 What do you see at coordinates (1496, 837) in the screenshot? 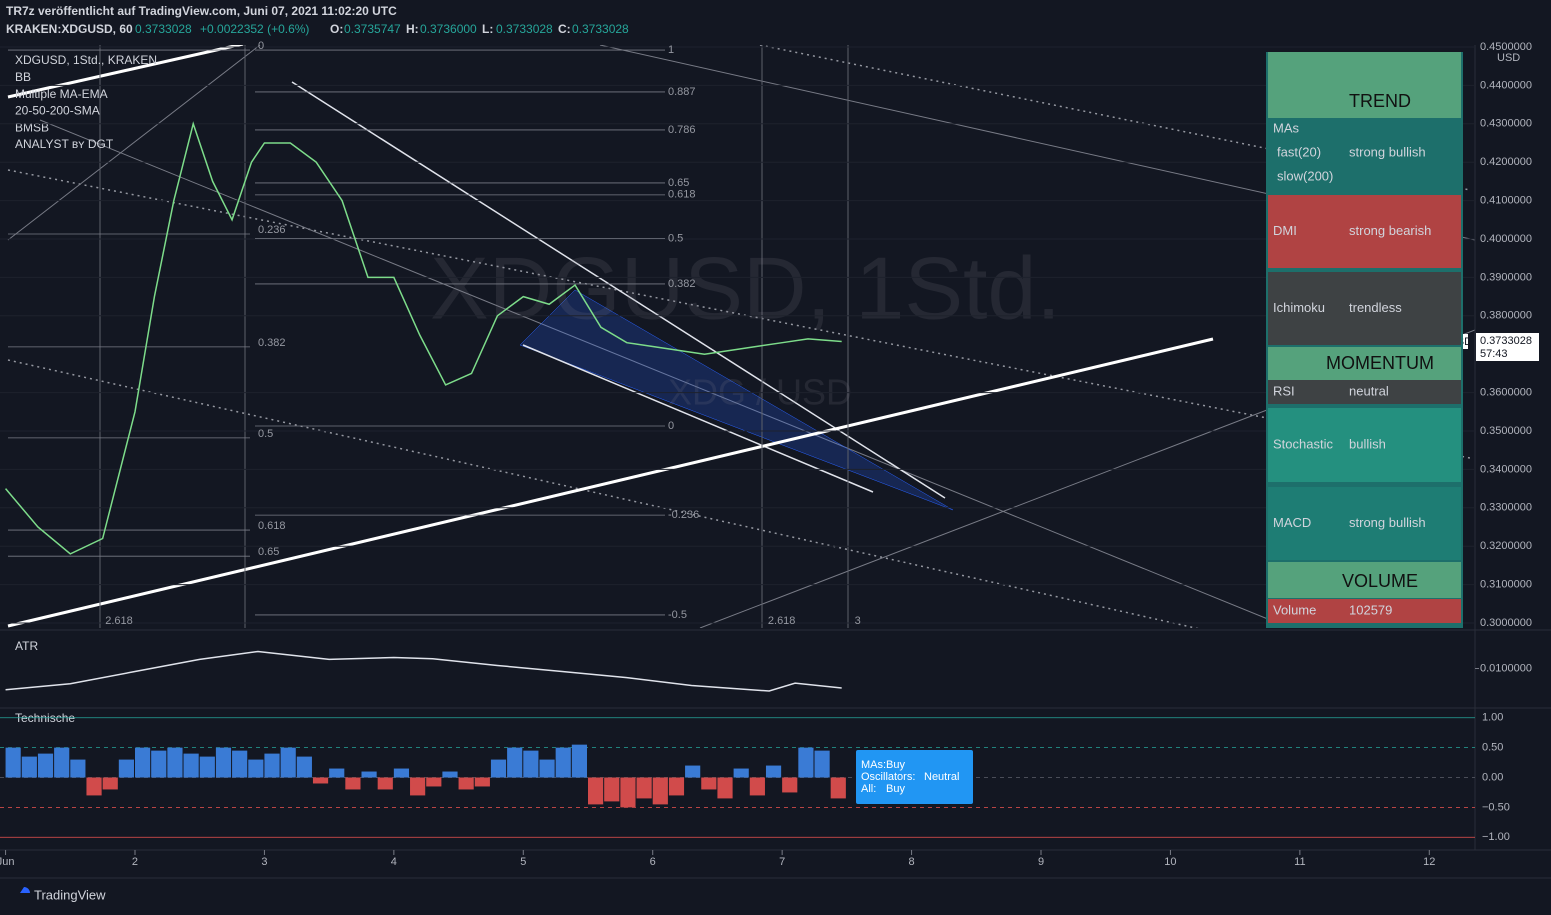
I see `y-tick-label: −1.00` at bounding box center [1496, 837].